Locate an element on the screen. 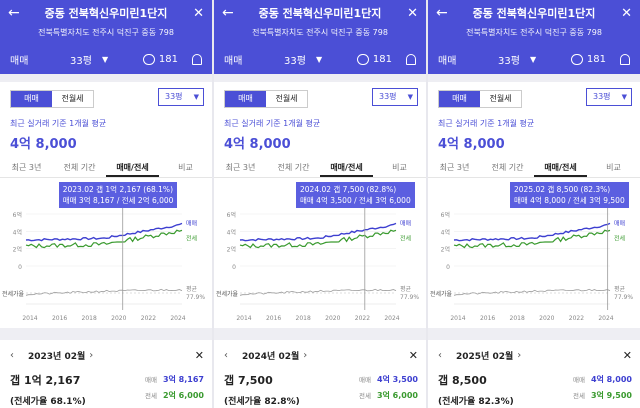 This screenshot has width=640, height=408. x-tick-label: 2020 is located at coordinates (546, 318).